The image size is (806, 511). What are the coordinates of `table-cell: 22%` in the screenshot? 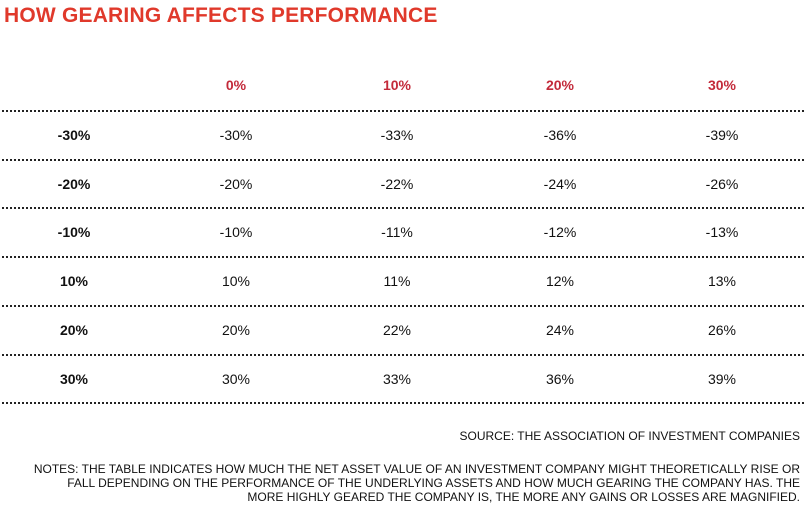 It's located at (397, 329).